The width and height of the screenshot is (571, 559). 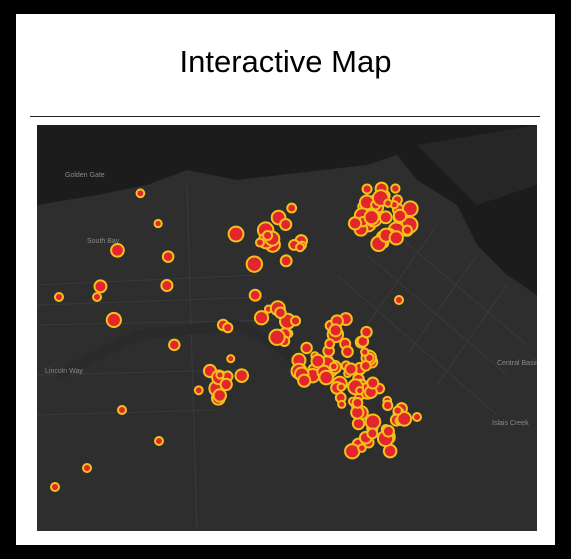 What do you see at coordinates (477, 165) in the screenshot?
I see `land` at bounding box center [477, 165].